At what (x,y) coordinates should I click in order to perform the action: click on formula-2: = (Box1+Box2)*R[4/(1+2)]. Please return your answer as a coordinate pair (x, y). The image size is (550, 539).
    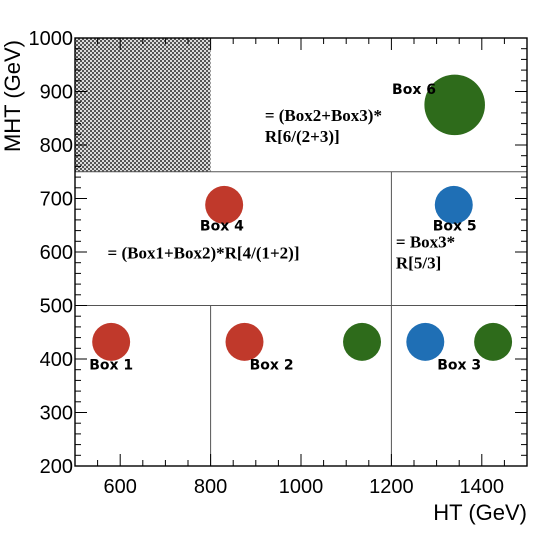
    Looking at the image, I should click on (204, 252).